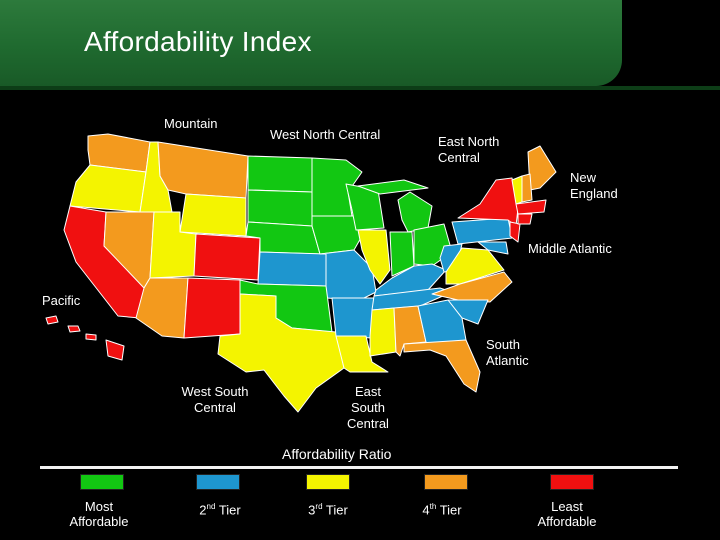  What do you see at coordinates (488, 202) in the screenshot?
I see `state-new-york` at bounding box center [488, 202].